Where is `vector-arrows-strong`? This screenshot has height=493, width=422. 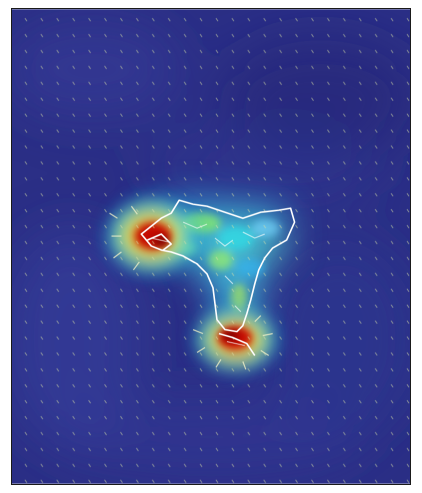
vector-arrows-strong is located at coordinates (191, 287).